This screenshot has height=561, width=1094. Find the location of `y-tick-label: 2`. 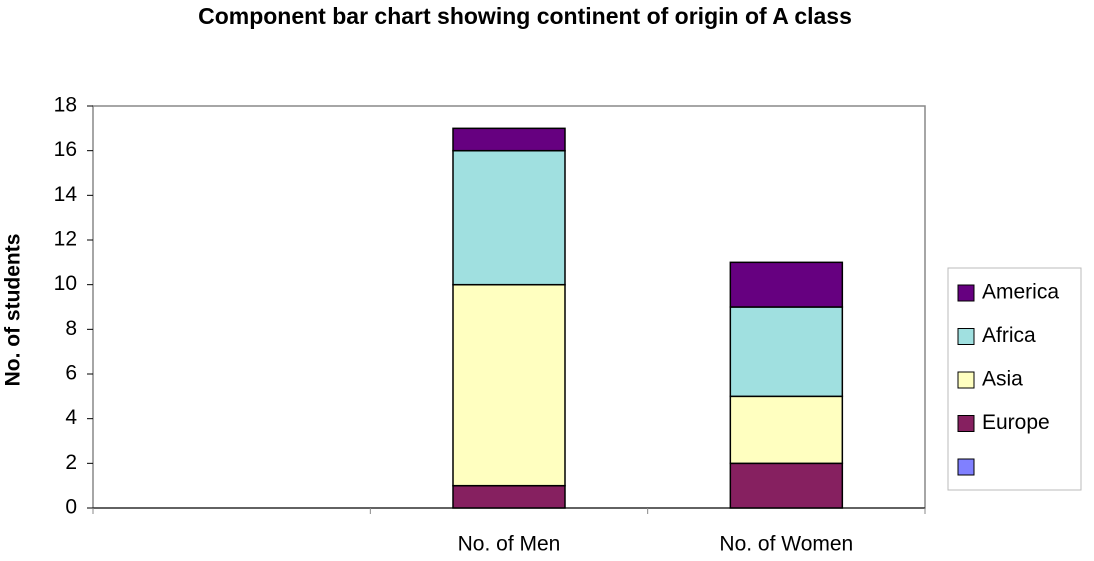

y-tick-label: 2 is located at coordinates (71, 462).